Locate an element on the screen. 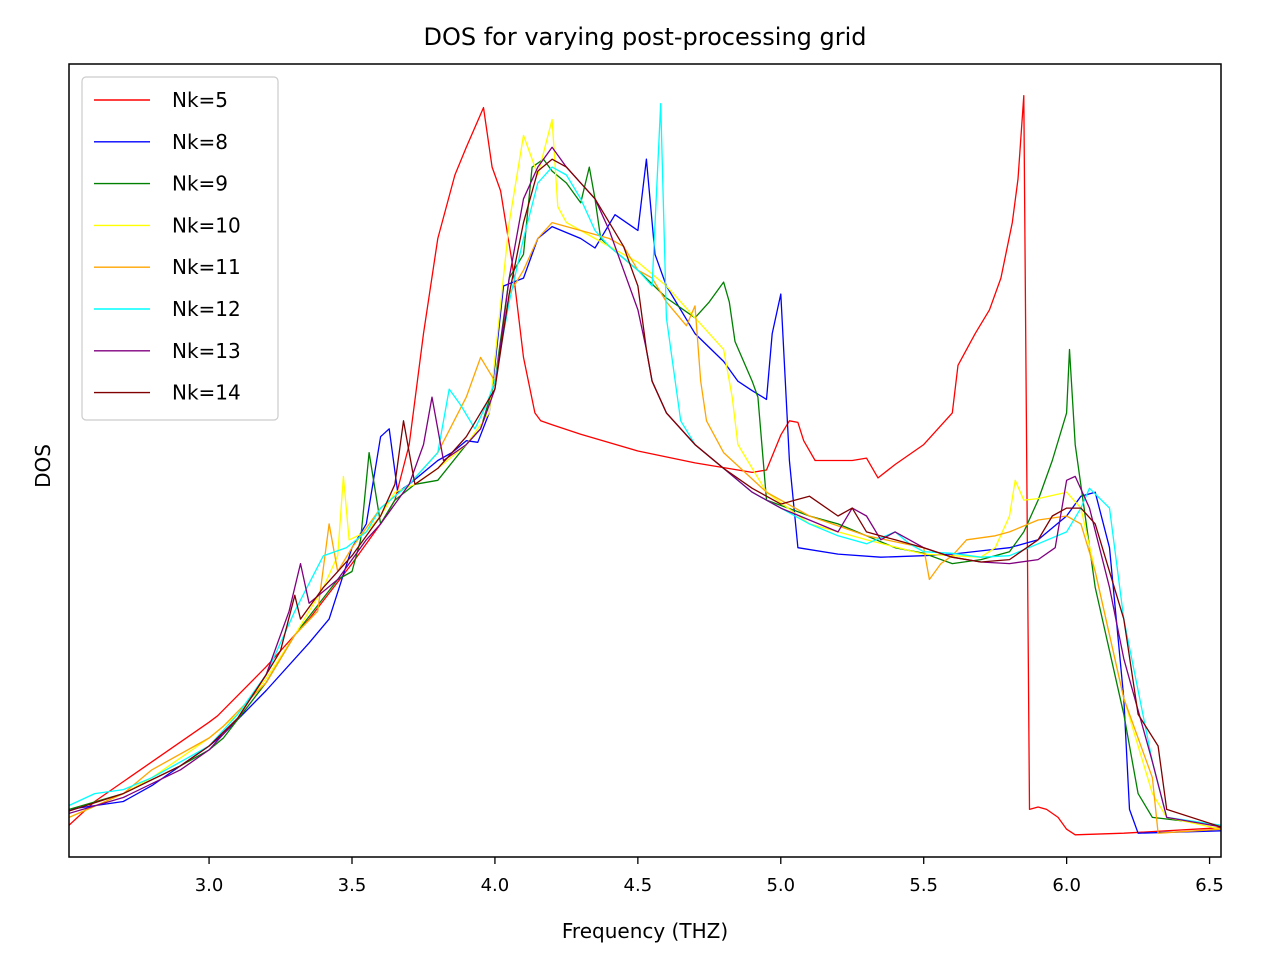  x-tick-label: 5.5 is located at coordinates (923, 885).